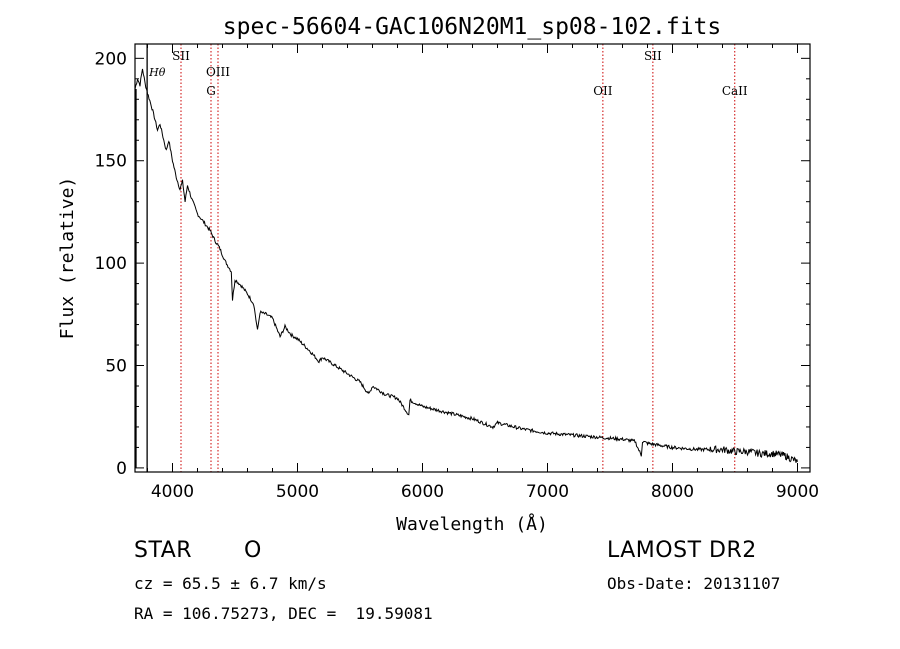  What do you see at coordinates (735, 91) in the screenshot?
I see `line-label-caii: CaII` at bounding box center [735, 91].